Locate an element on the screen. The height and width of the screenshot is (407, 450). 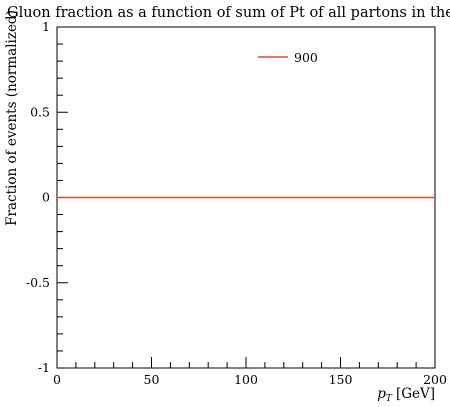
x-axis-label: pT [GeV] is located at coordinates (406, 395).